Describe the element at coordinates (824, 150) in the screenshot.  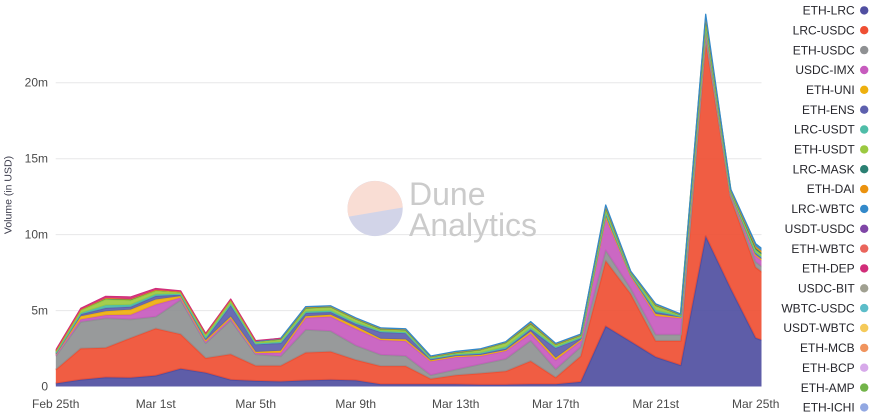
I see `svg-text: ETH-USDT` at that location.